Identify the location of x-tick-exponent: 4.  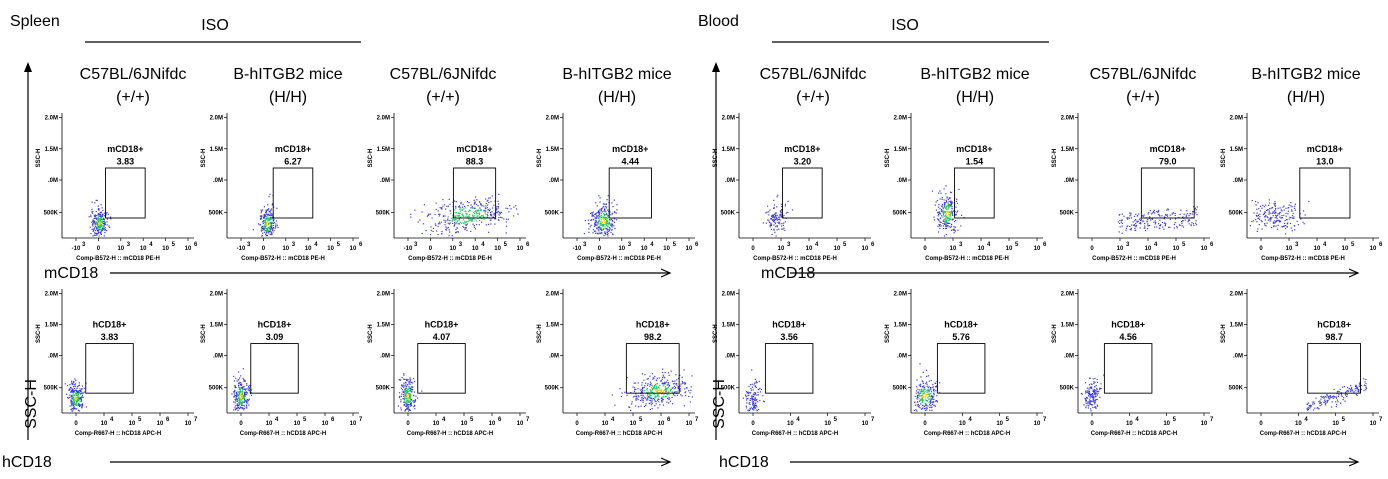
(277, 420).